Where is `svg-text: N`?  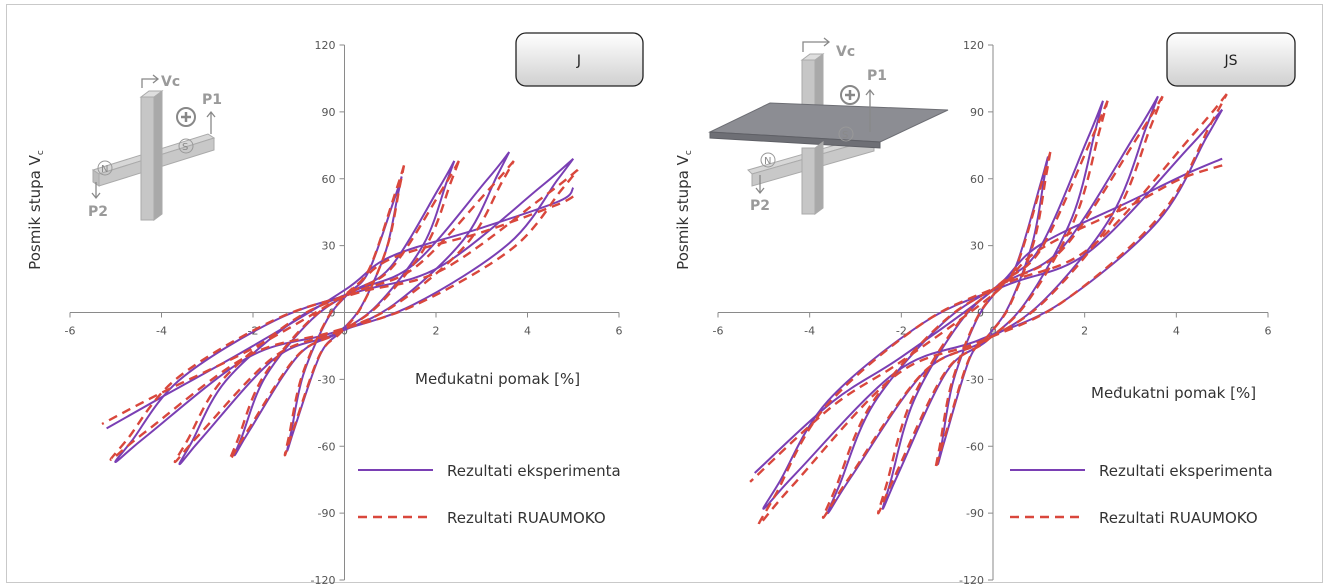 svg-text: N is located at coordinates (104, 169).